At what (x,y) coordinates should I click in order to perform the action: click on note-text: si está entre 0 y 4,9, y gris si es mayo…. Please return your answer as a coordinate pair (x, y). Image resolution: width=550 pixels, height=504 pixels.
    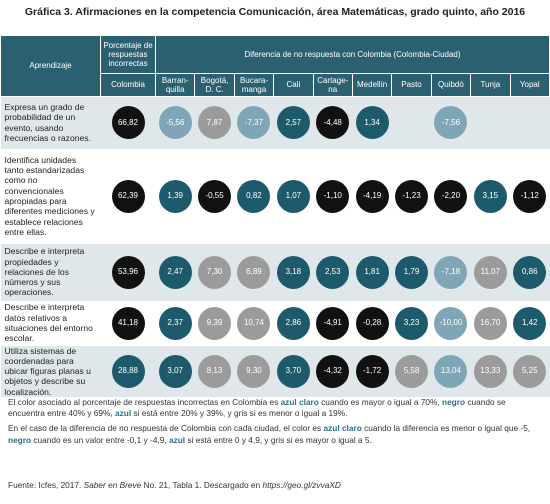
    Looking at the image, I should click on (278, 439).